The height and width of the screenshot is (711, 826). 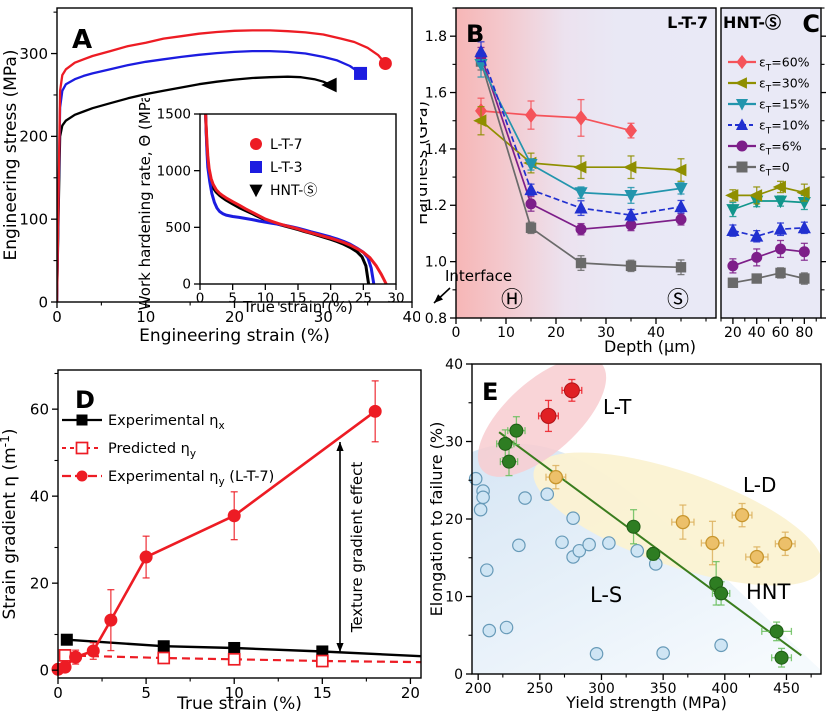 What do you see at coordinates (178, 228) in the screenshot?
I see `y-tick-label: 500` at bounding box center [178, 228].